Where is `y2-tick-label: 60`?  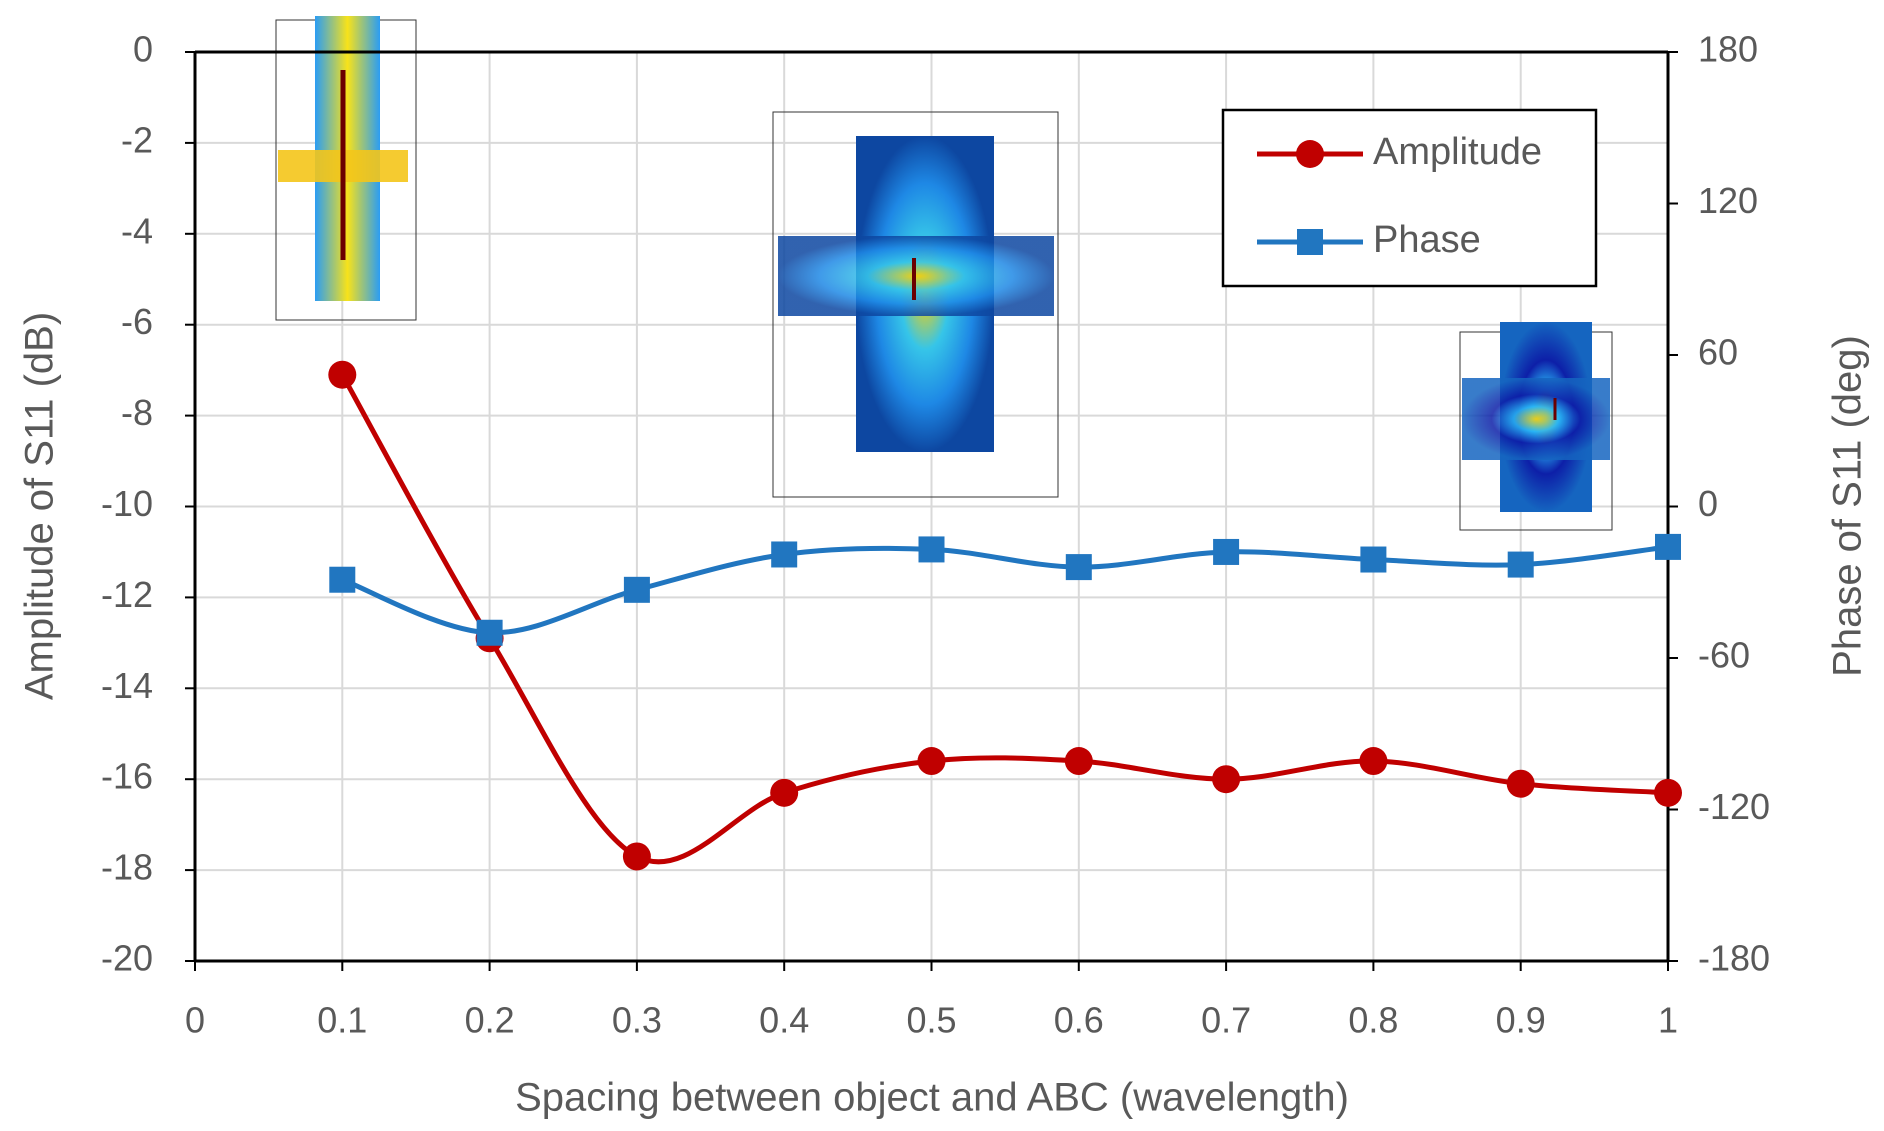 y2-tick-label: 60 is located at coordinates (1718, 352).